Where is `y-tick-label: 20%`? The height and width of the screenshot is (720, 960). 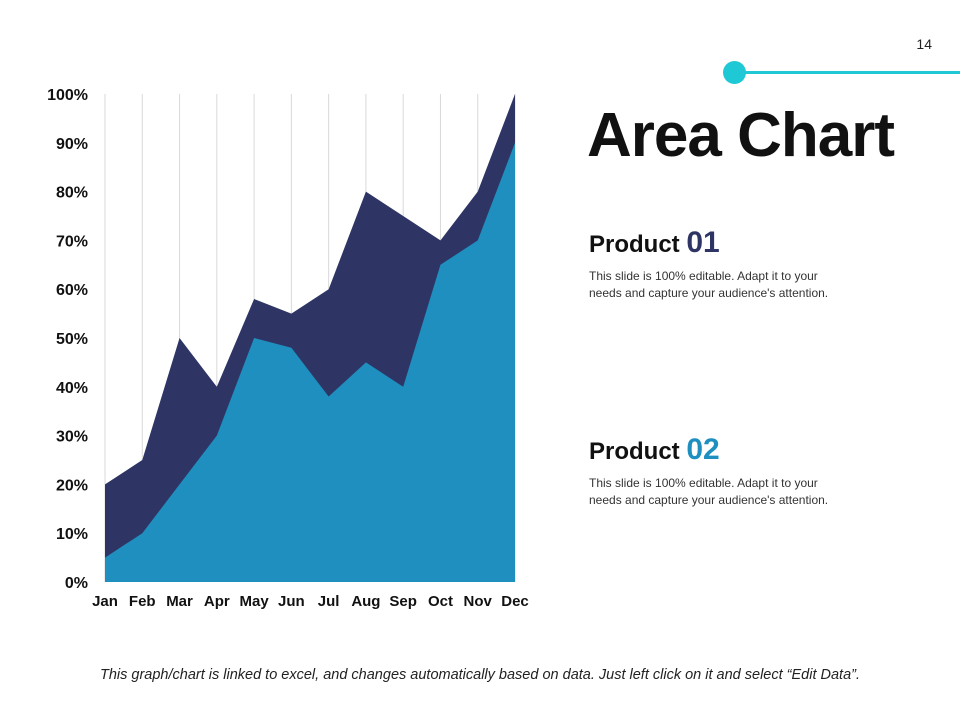 y-tick-label: 20% is located at coordinates (72, 485).